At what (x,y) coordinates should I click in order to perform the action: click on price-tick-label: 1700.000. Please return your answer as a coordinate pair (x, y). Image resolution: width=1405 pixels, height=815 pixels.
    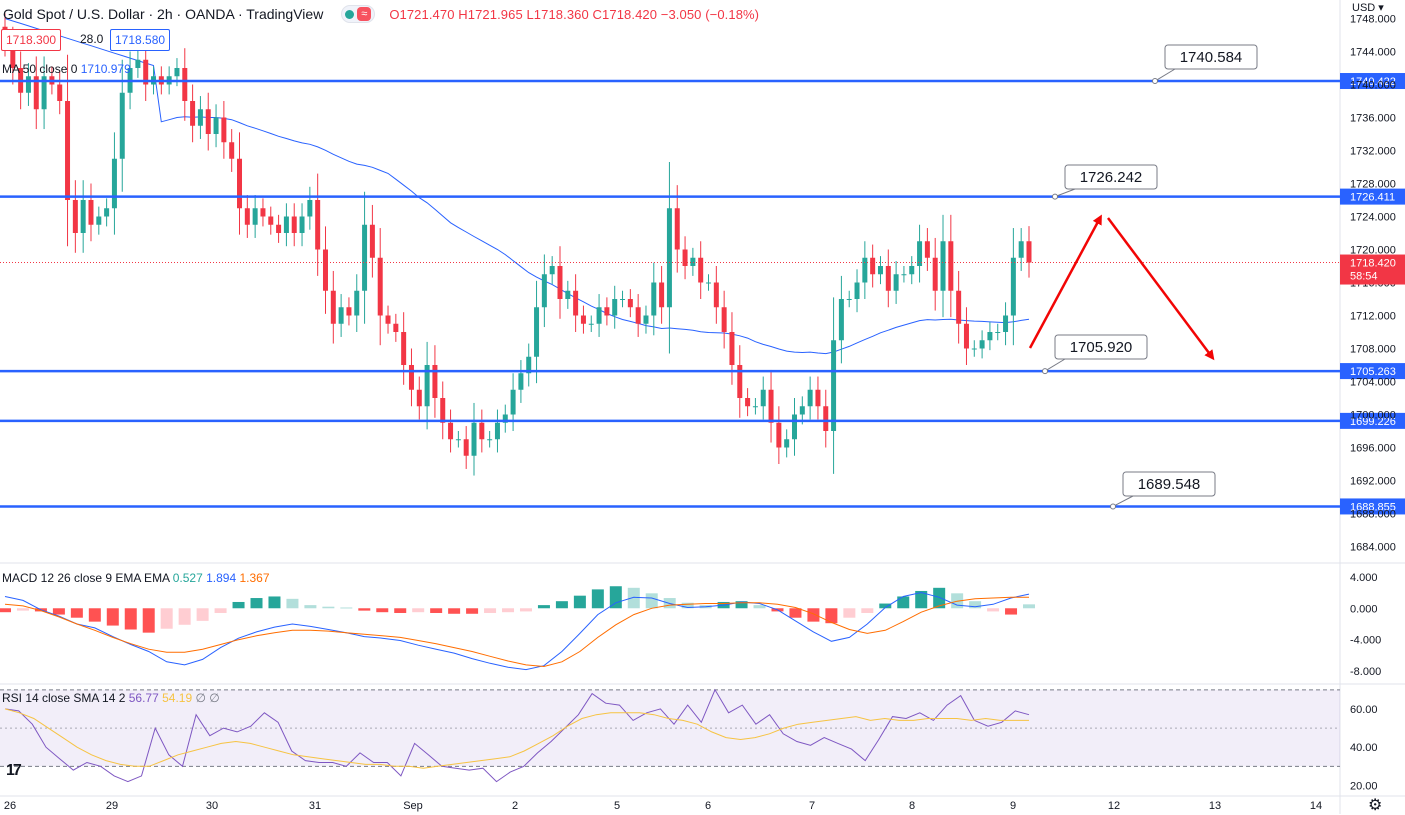
    Looking at the image, I should click on (1373, 416).